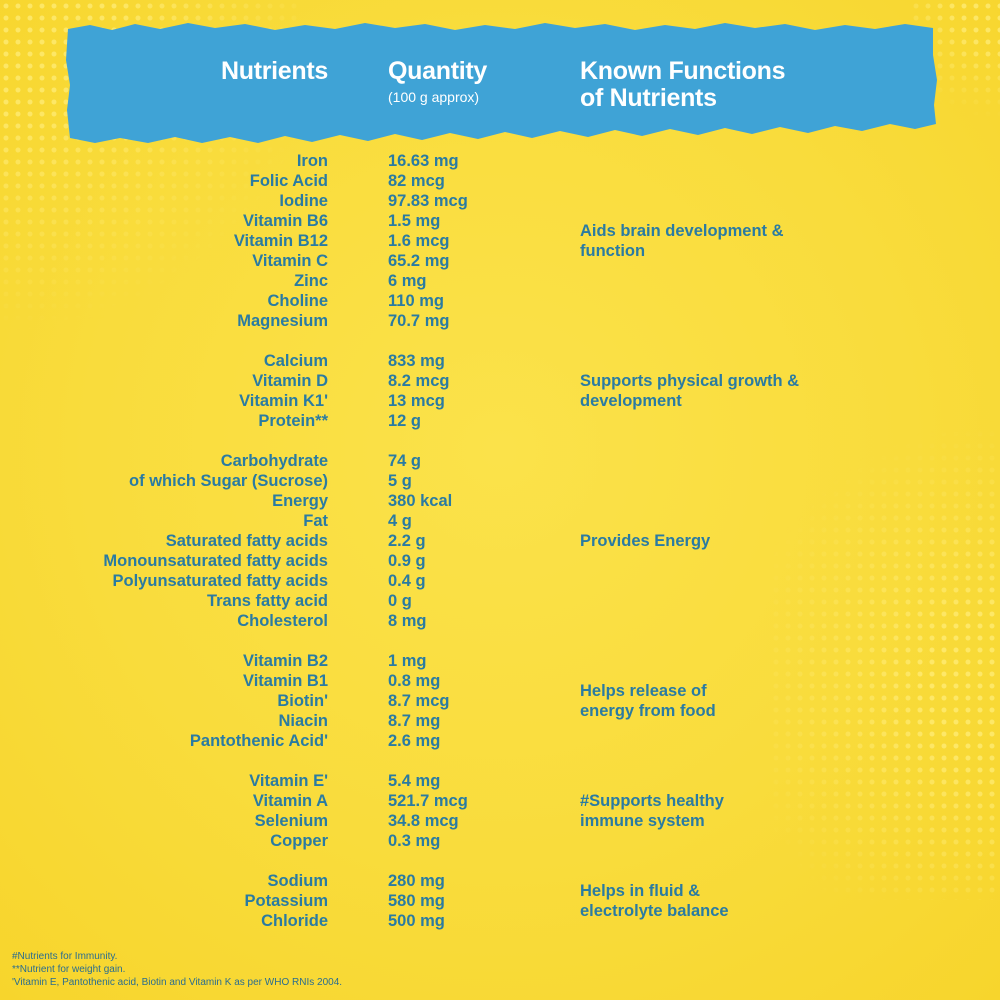 The image size is (1000, 1000). Describe the element at coordinates (282, 621) in the screenshot. I see `nutrient-name: Cholesterol` at that location.